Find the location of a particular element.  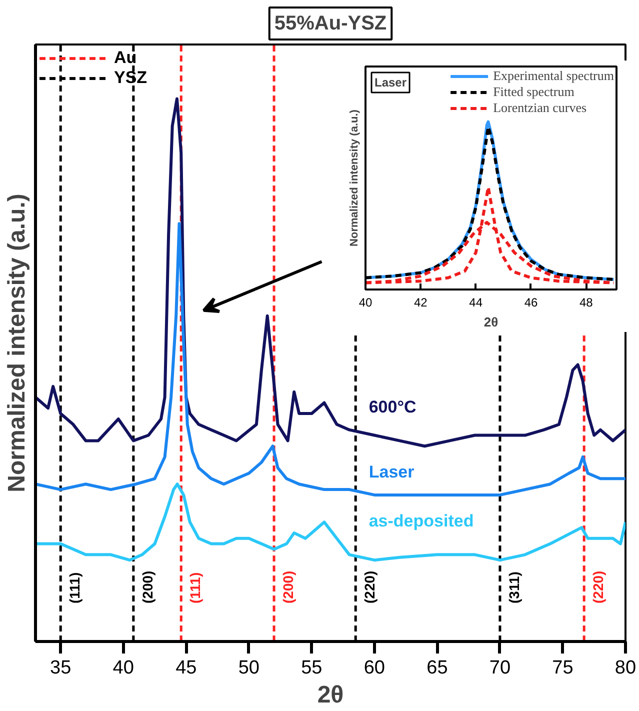

chart-title: 55%Au-YSZ is located at coordinates (330, 23).